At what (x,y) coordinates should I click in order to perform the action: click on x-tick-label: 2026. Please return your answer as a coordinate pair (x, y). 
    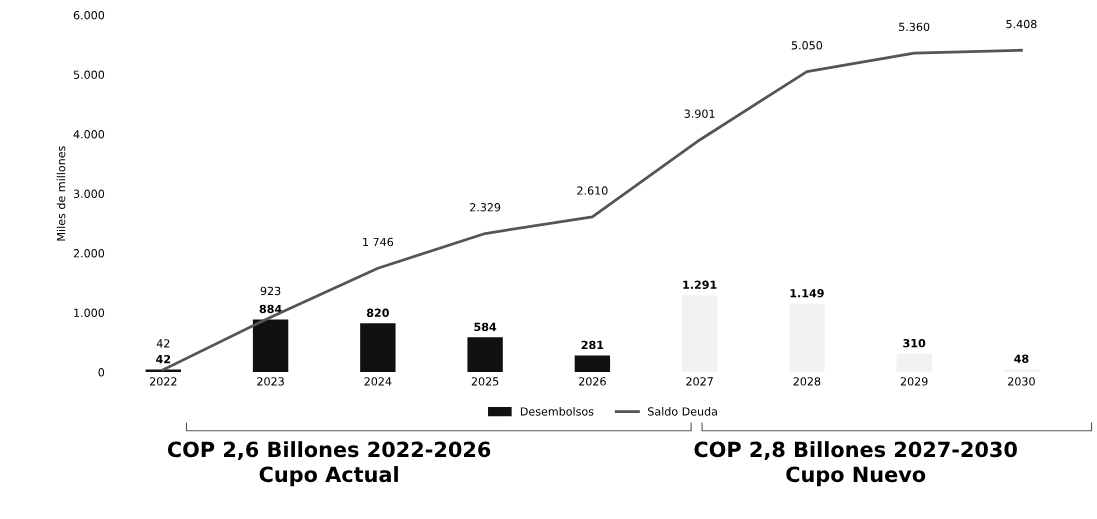
    Looking at the image, I should click on (592, 381).